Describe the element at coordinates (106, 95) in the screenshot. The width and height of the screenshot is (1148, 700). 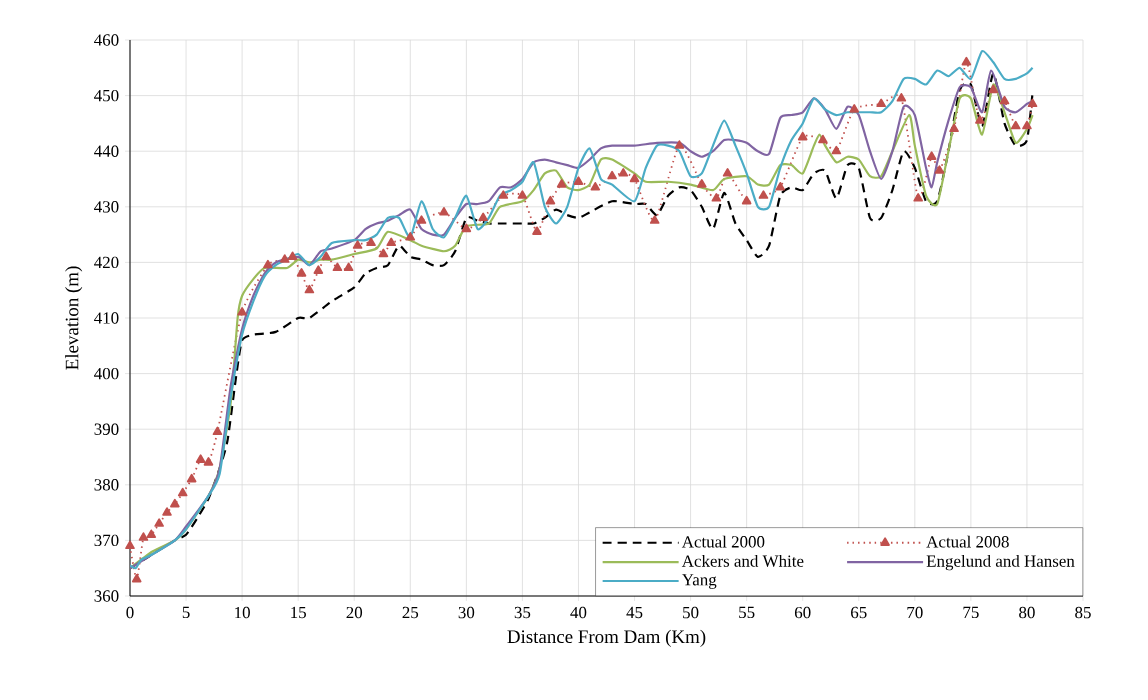
I see `y-tick-label: 450` at that location.